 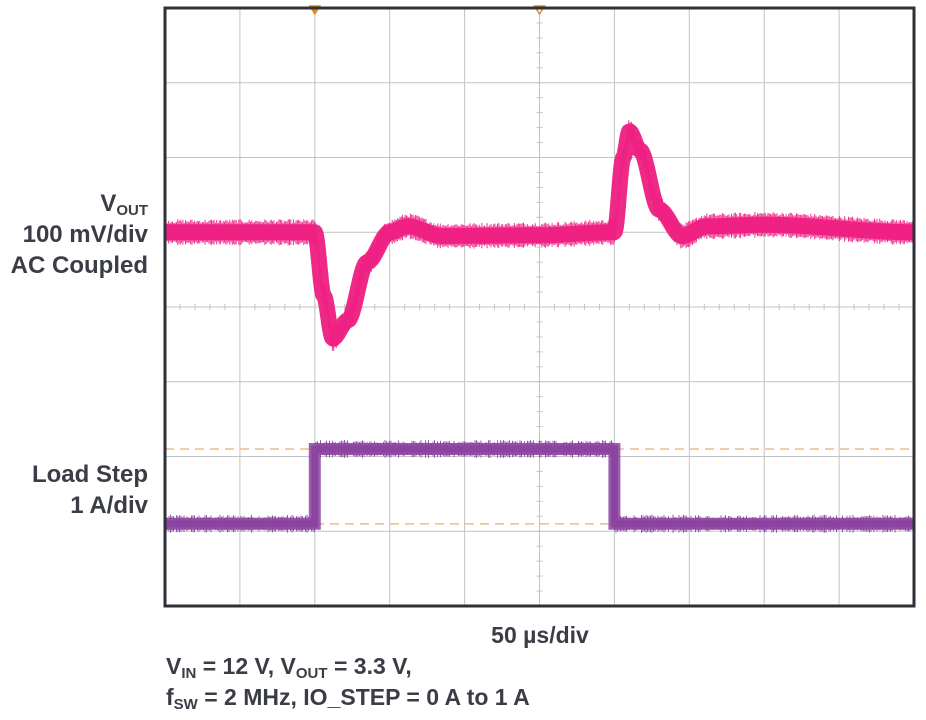 What do you see at coordinates (85, 234) in the screenshot?
I see `vout-scale: 100 mV/div` at bounding box center [85, 234].